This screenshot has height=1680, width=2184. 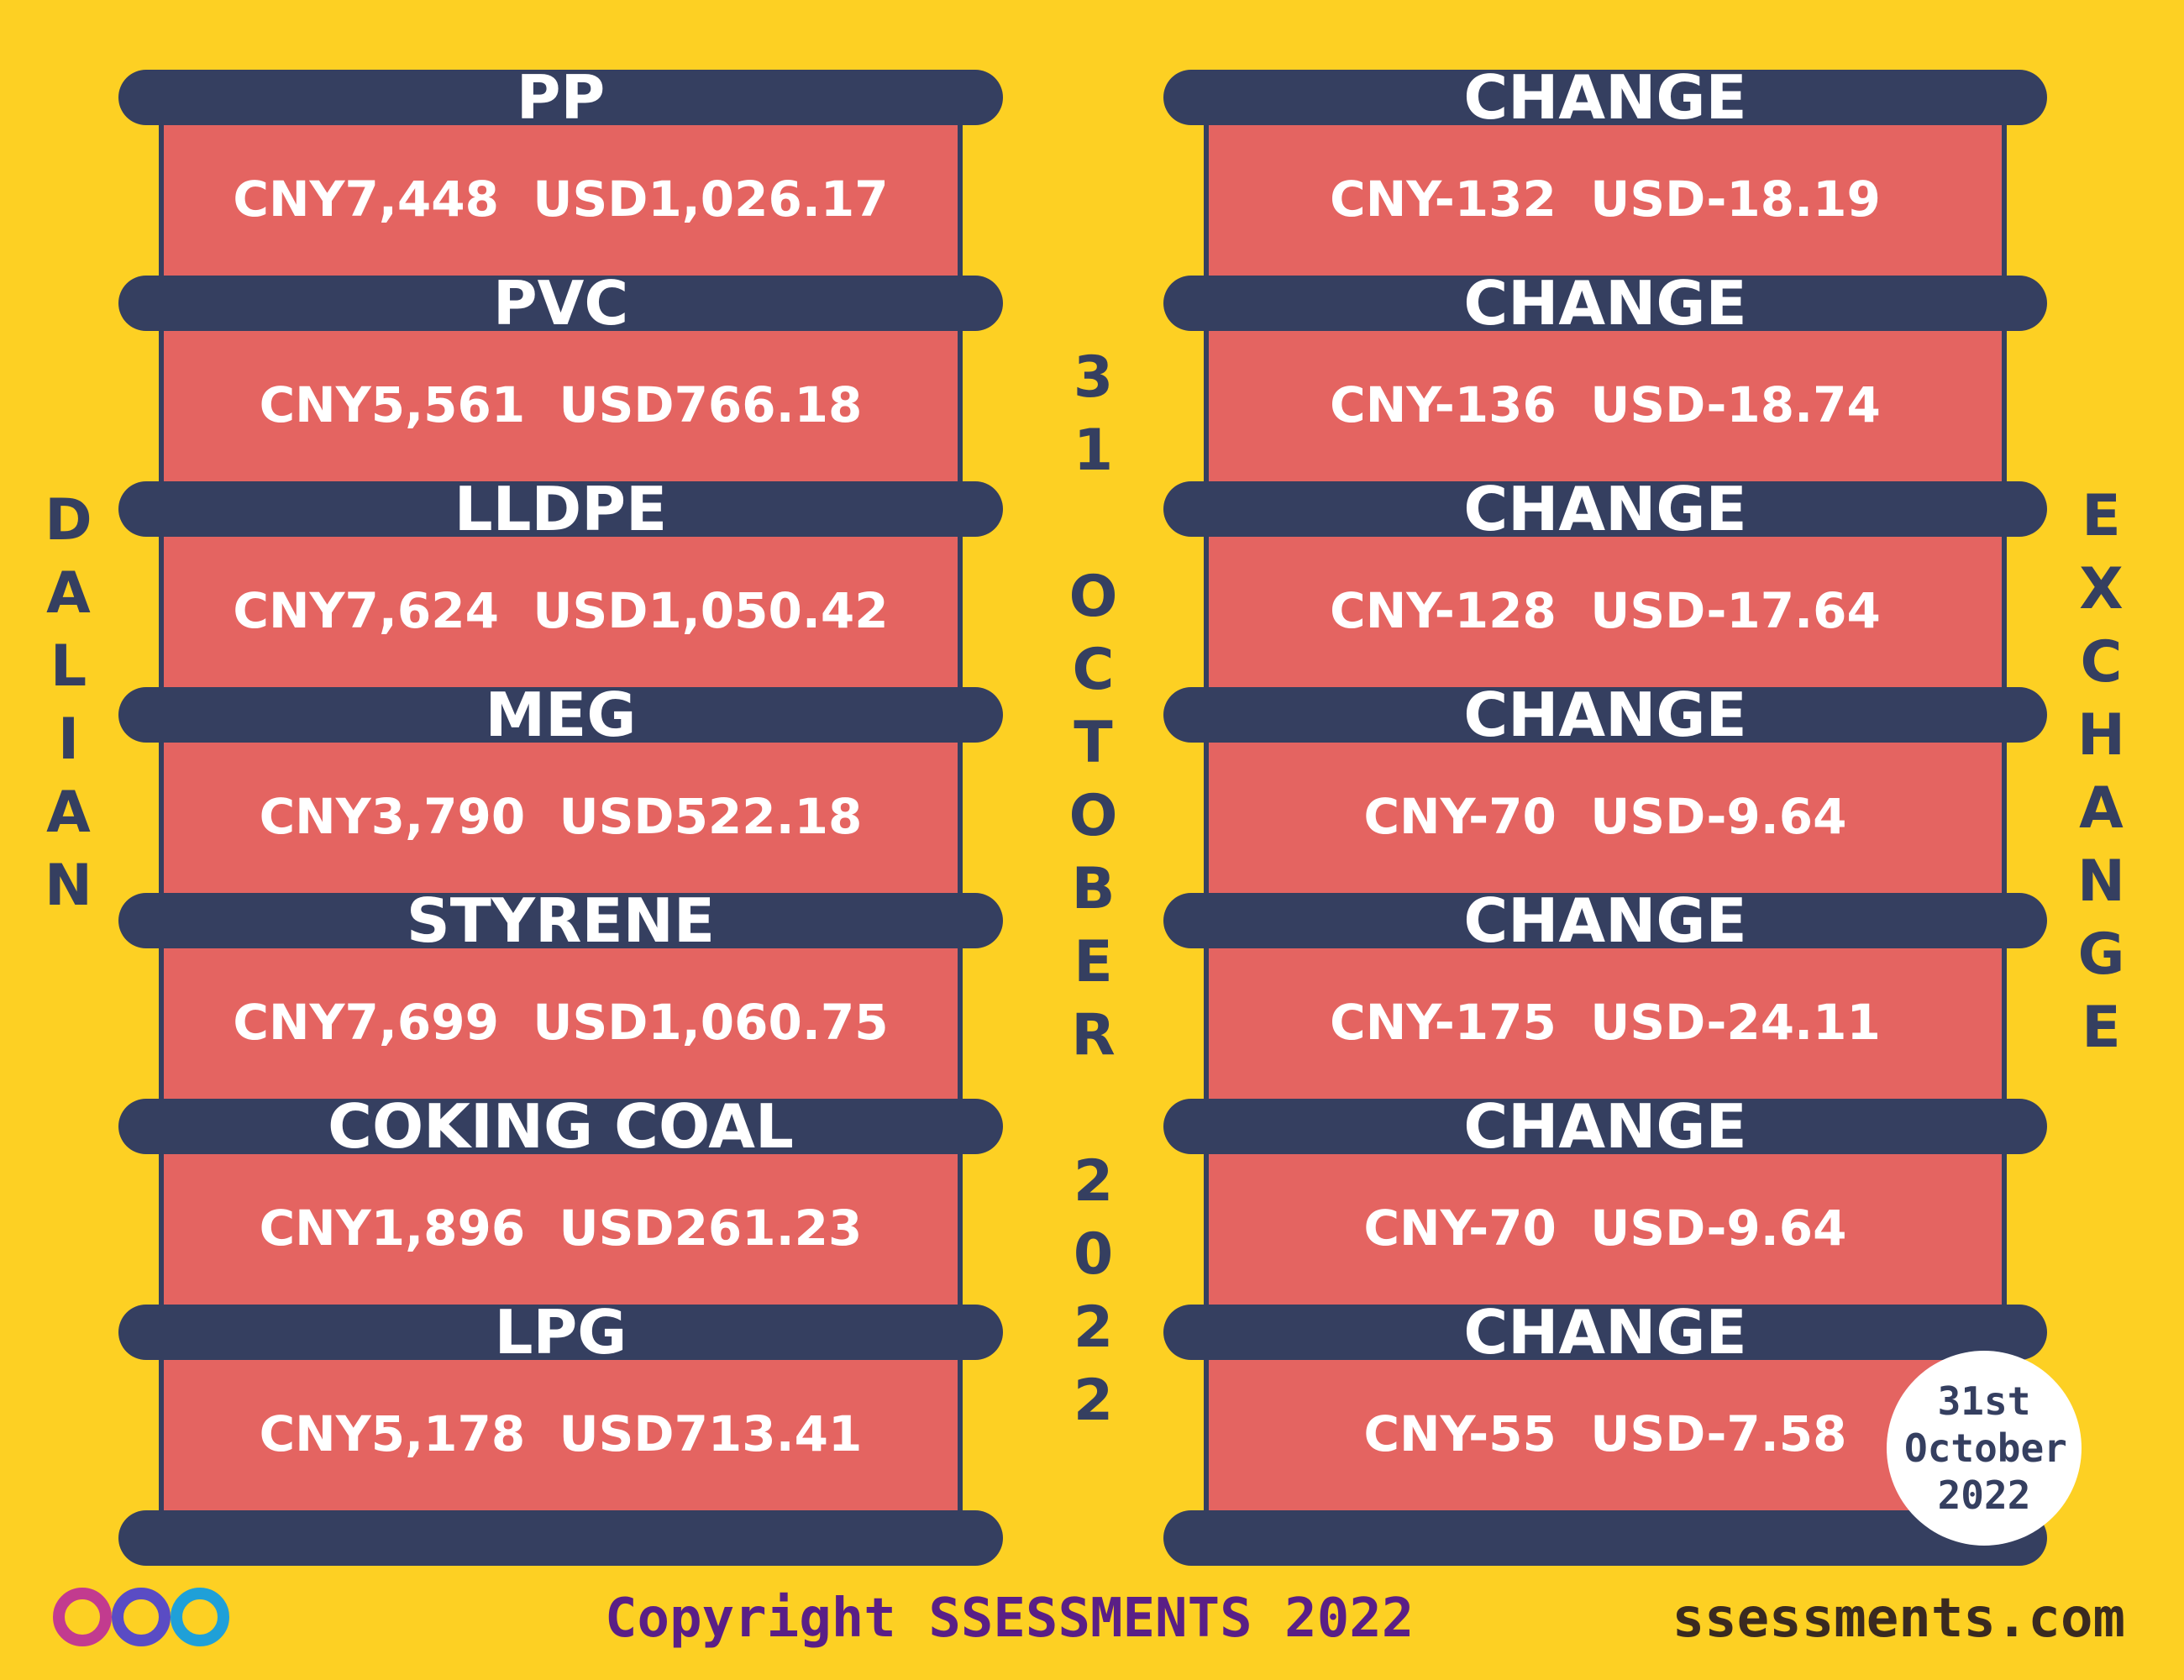 What do you see at coordinates (560, 509) in the screenshot?
I see `product-label: LLDPE` at bounding box center [560, 509].